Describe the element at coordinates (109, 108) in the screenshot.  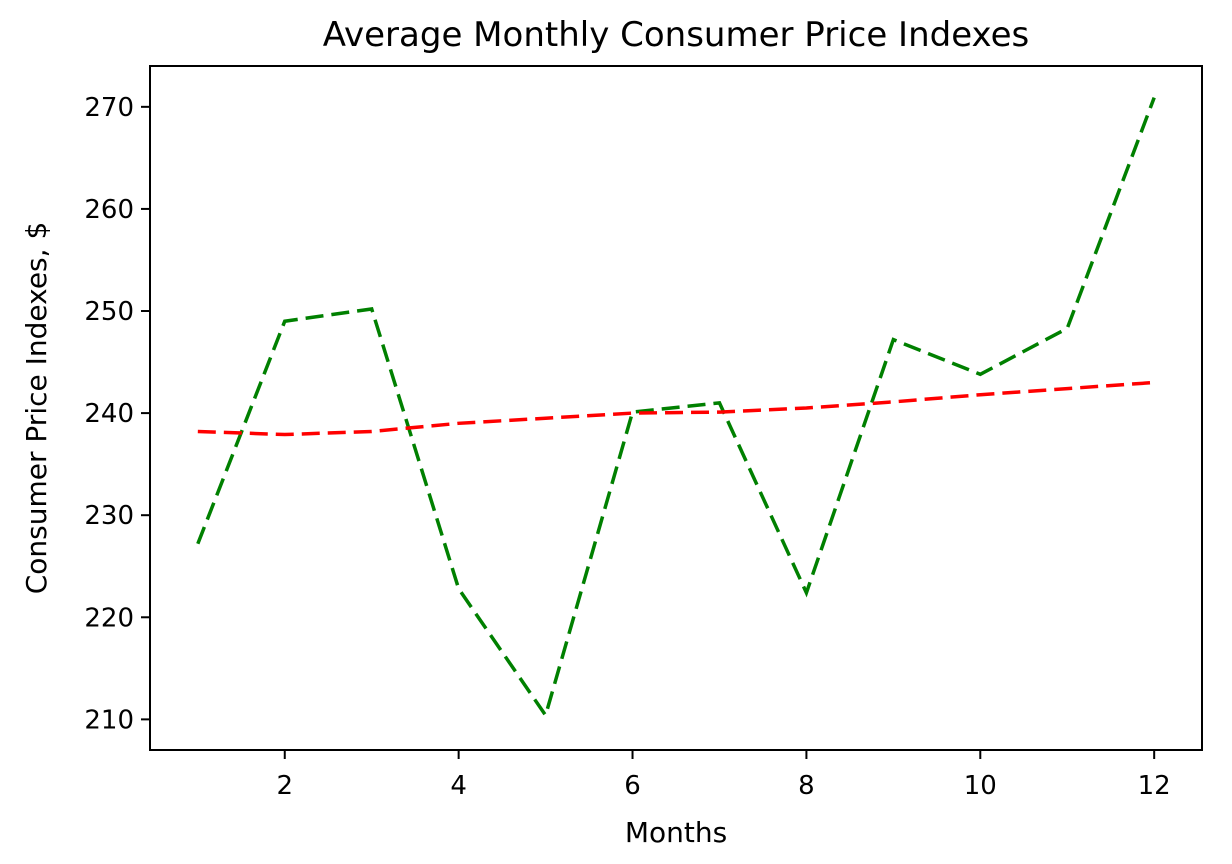
I see `y-tick-label: 270` at that location.